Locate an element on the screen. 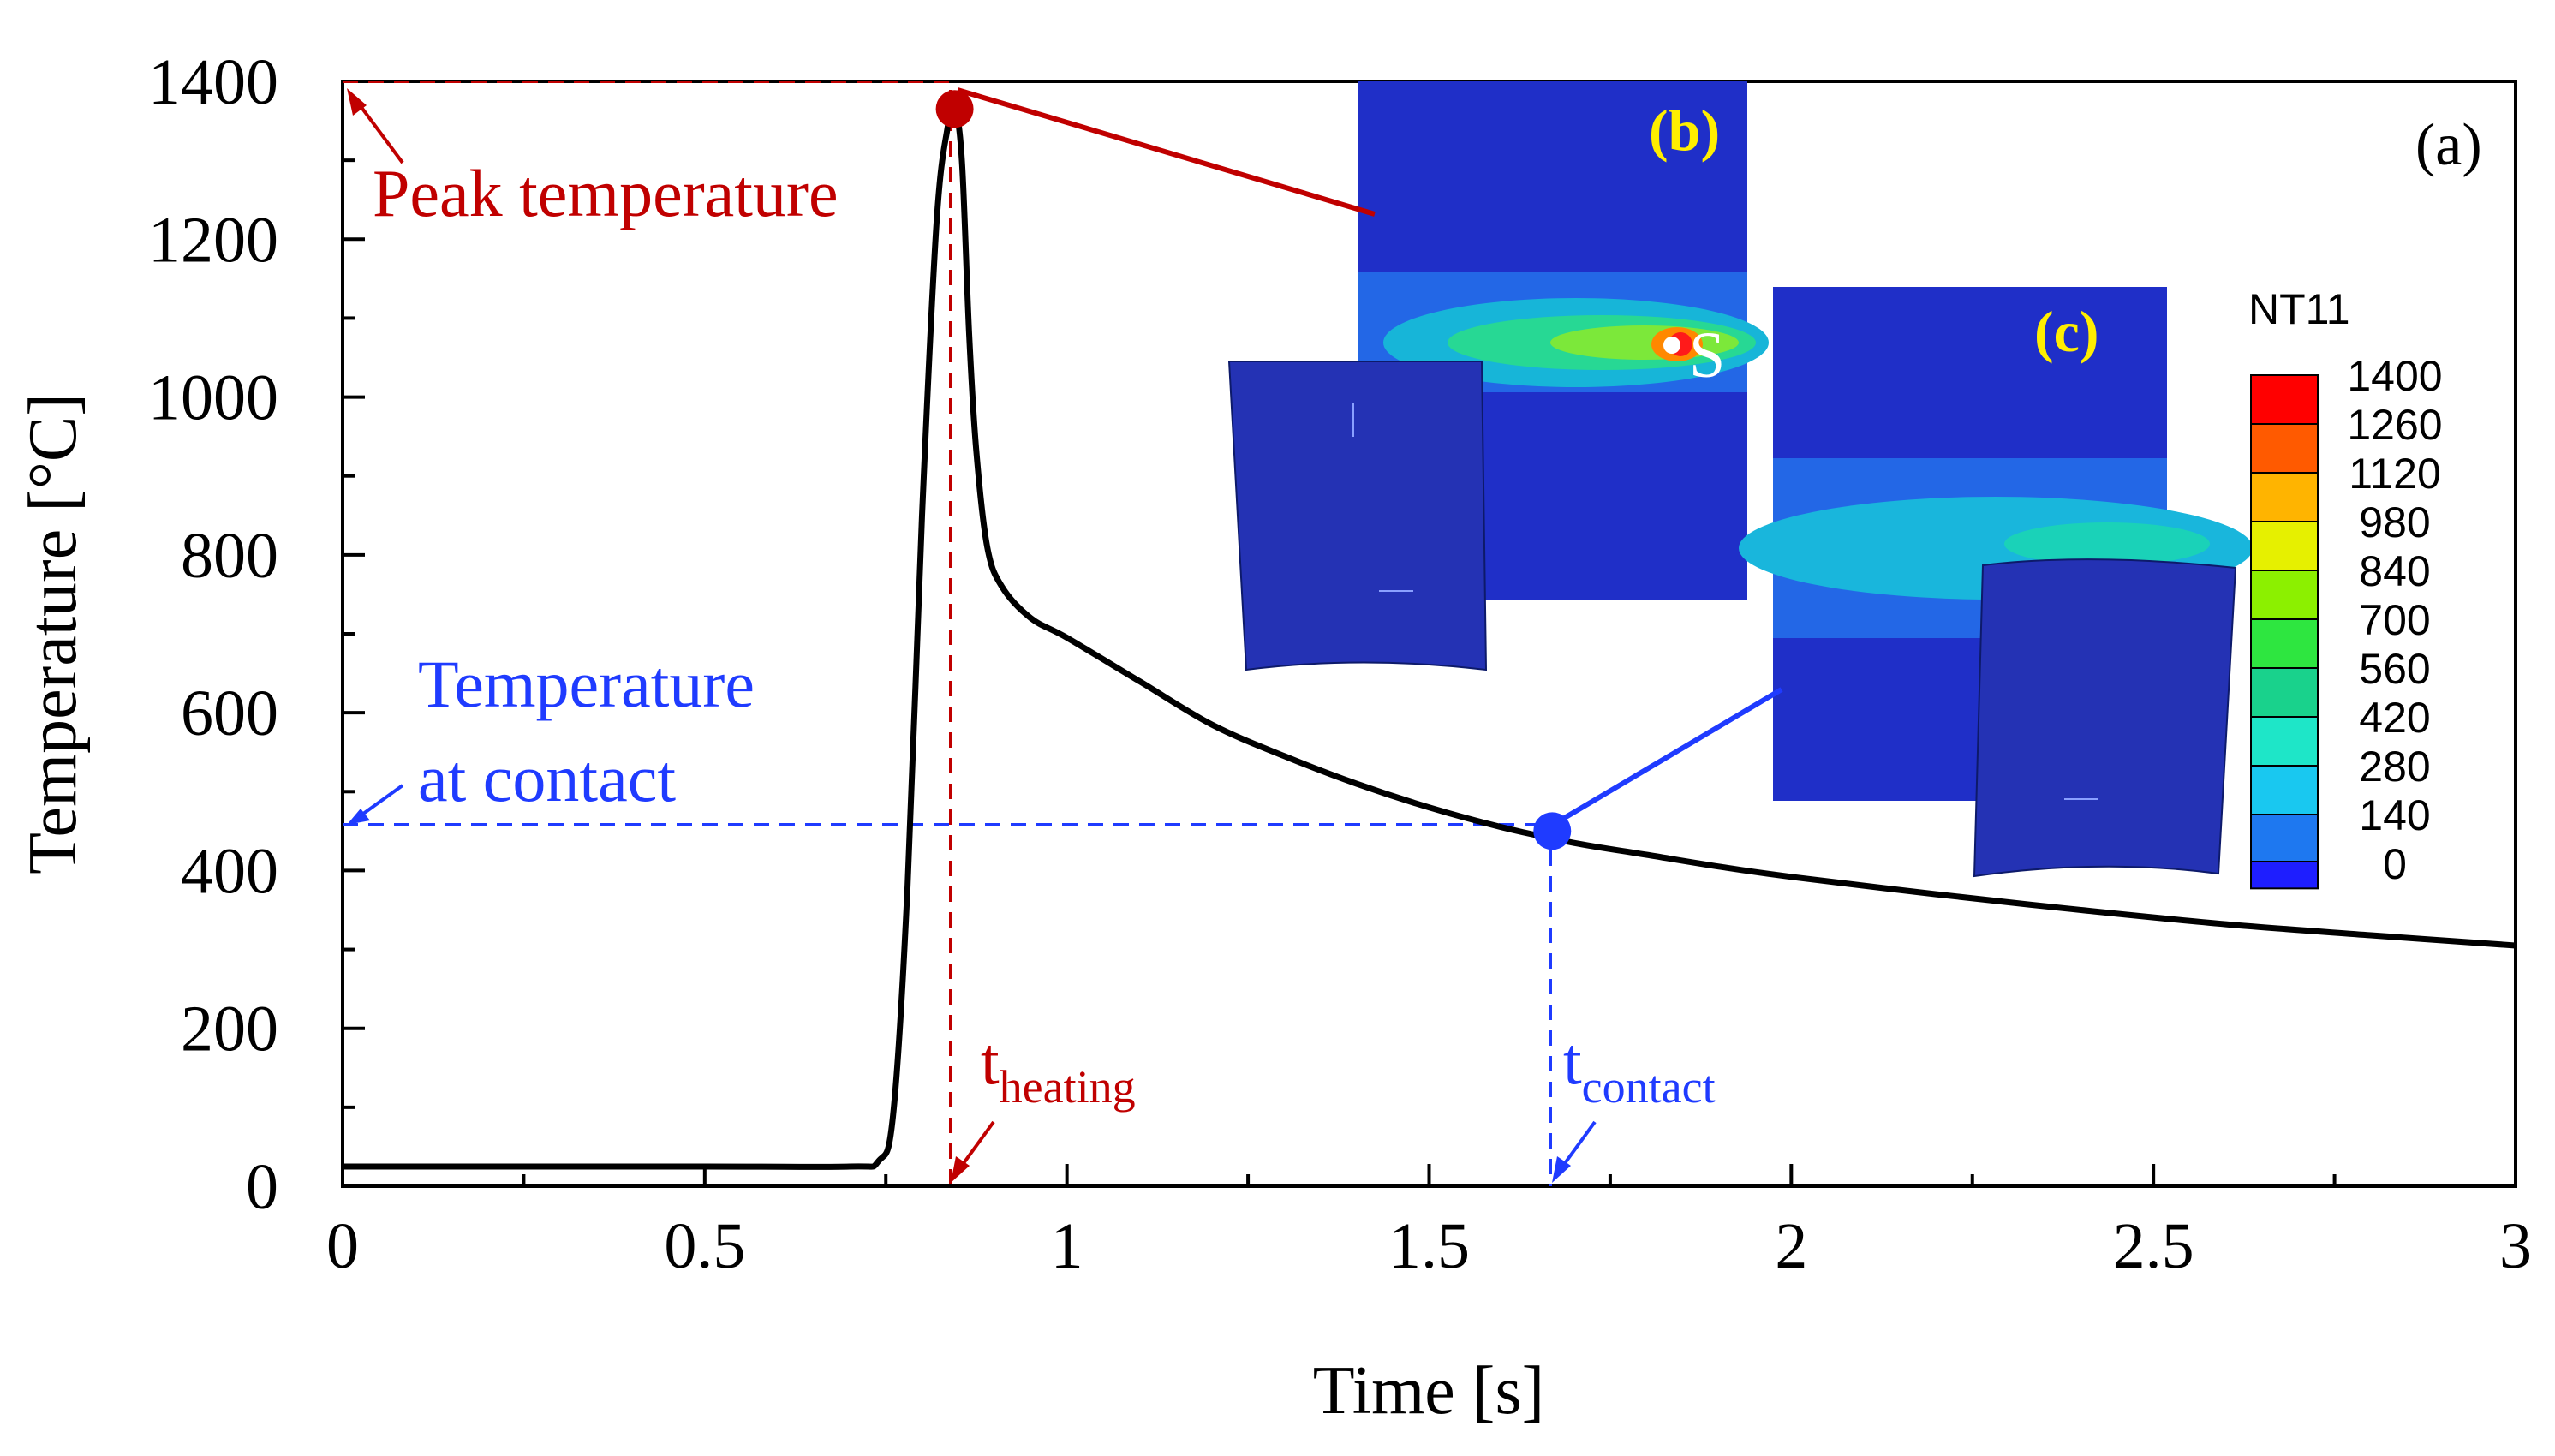 This screenshot has width=2555, height=1456. inset-c-label: (c) is located at coordinates (2066, 331).